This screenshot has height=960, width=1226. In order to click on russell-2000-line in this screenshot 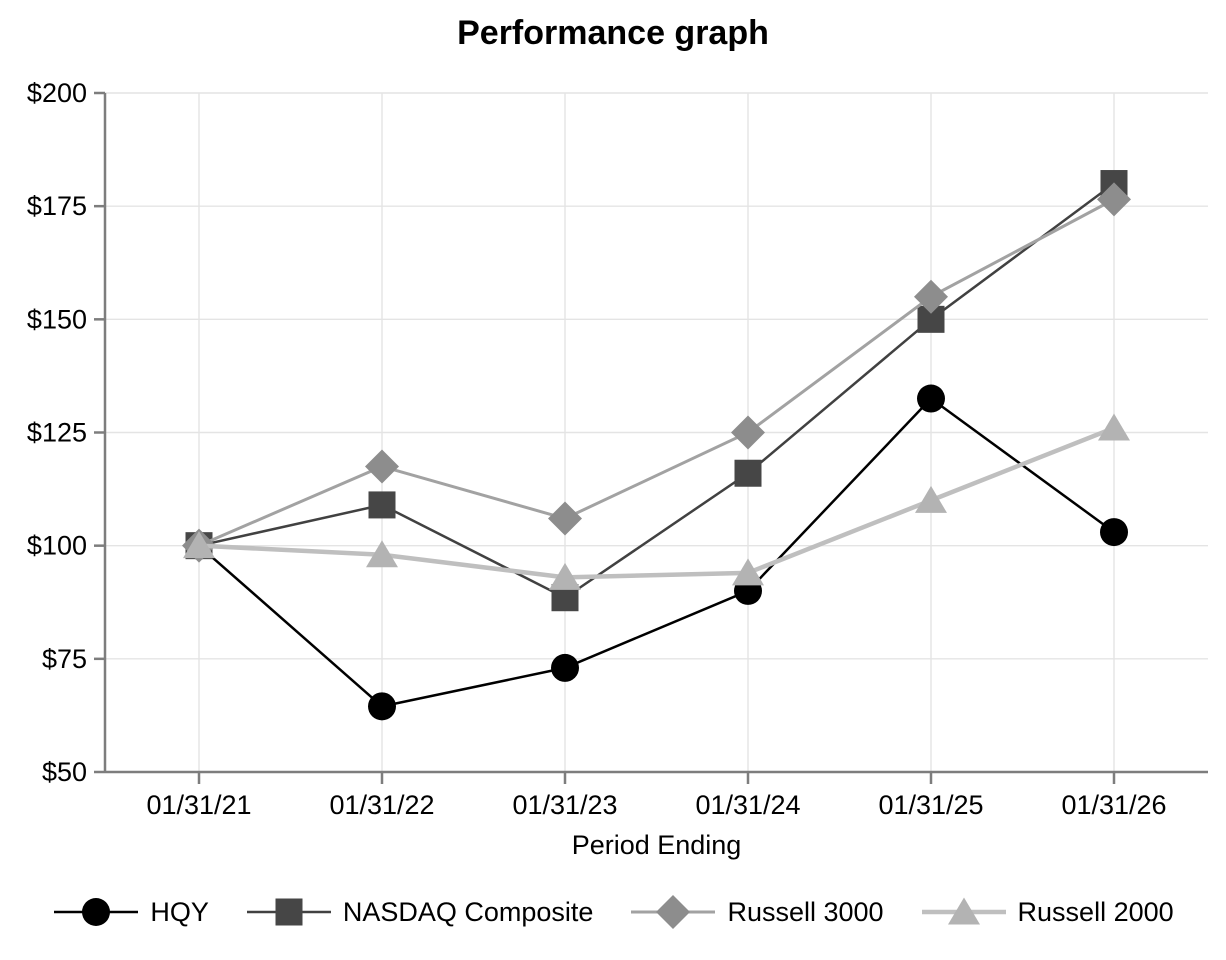, I will do `click(656, 502)`.